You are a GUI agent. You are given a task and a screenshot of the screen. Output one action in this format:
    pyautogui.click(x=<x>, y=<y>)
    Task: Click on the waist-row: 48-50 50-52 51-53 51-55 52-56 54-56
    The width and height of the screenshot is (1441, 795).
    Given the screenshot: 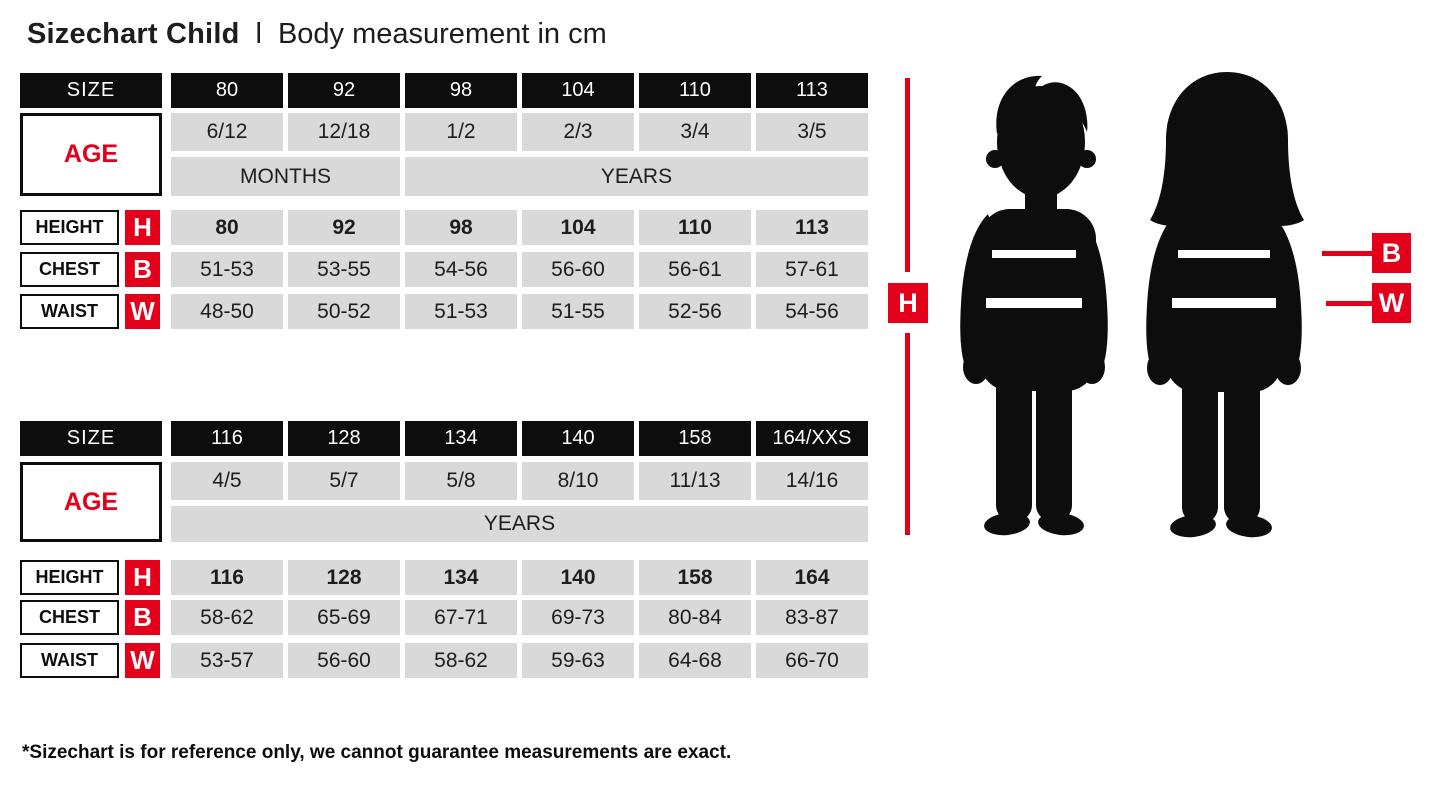 What is the action you would take?
    pyautogui.click(x=450, y=311)
    